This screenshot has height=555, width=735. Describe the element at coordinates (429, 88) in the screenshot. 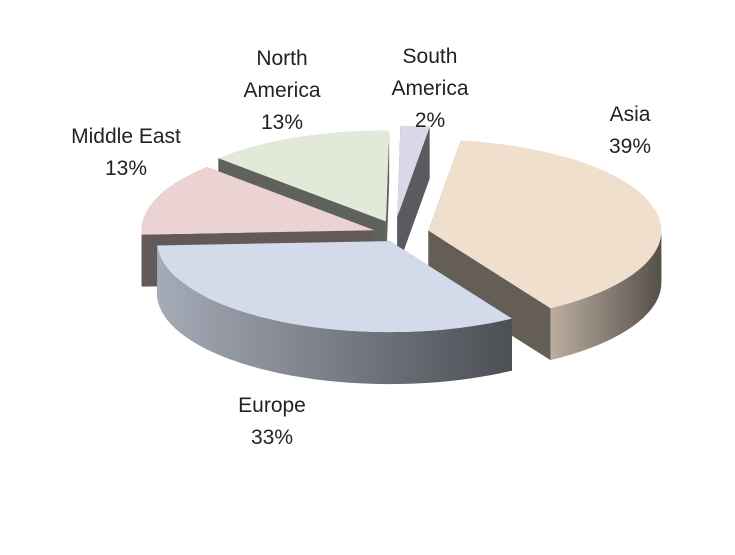

I see `slice-label-south-america: South America 2%` at that location.